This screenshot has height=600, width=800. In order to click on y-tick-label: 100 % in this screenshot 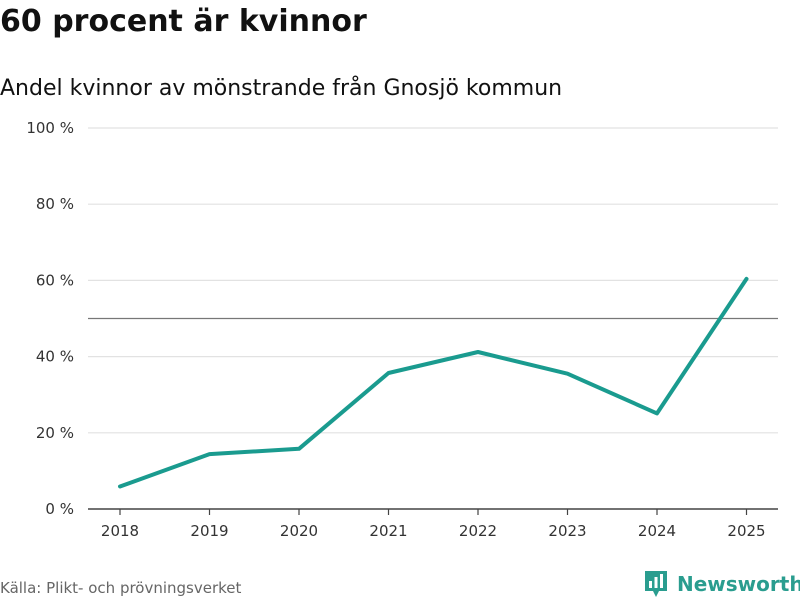, I will do `click(50, 128)`.